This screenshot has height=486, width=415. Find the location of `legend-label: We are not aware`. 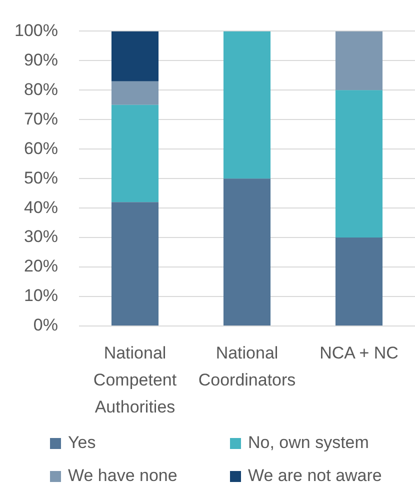

legend-label: We are not aware is located at coordinates (315, 476).